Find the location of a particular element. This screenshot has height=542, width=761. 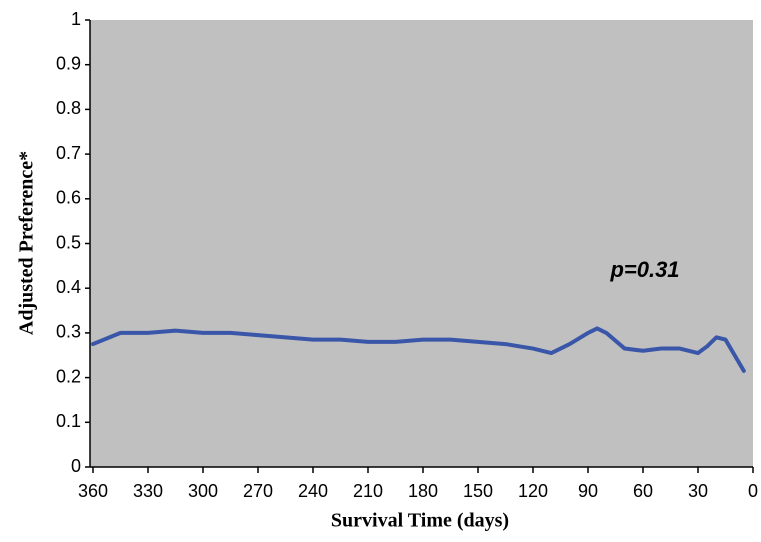

x-tick-label: 0 is located at coordinates (753, 491).